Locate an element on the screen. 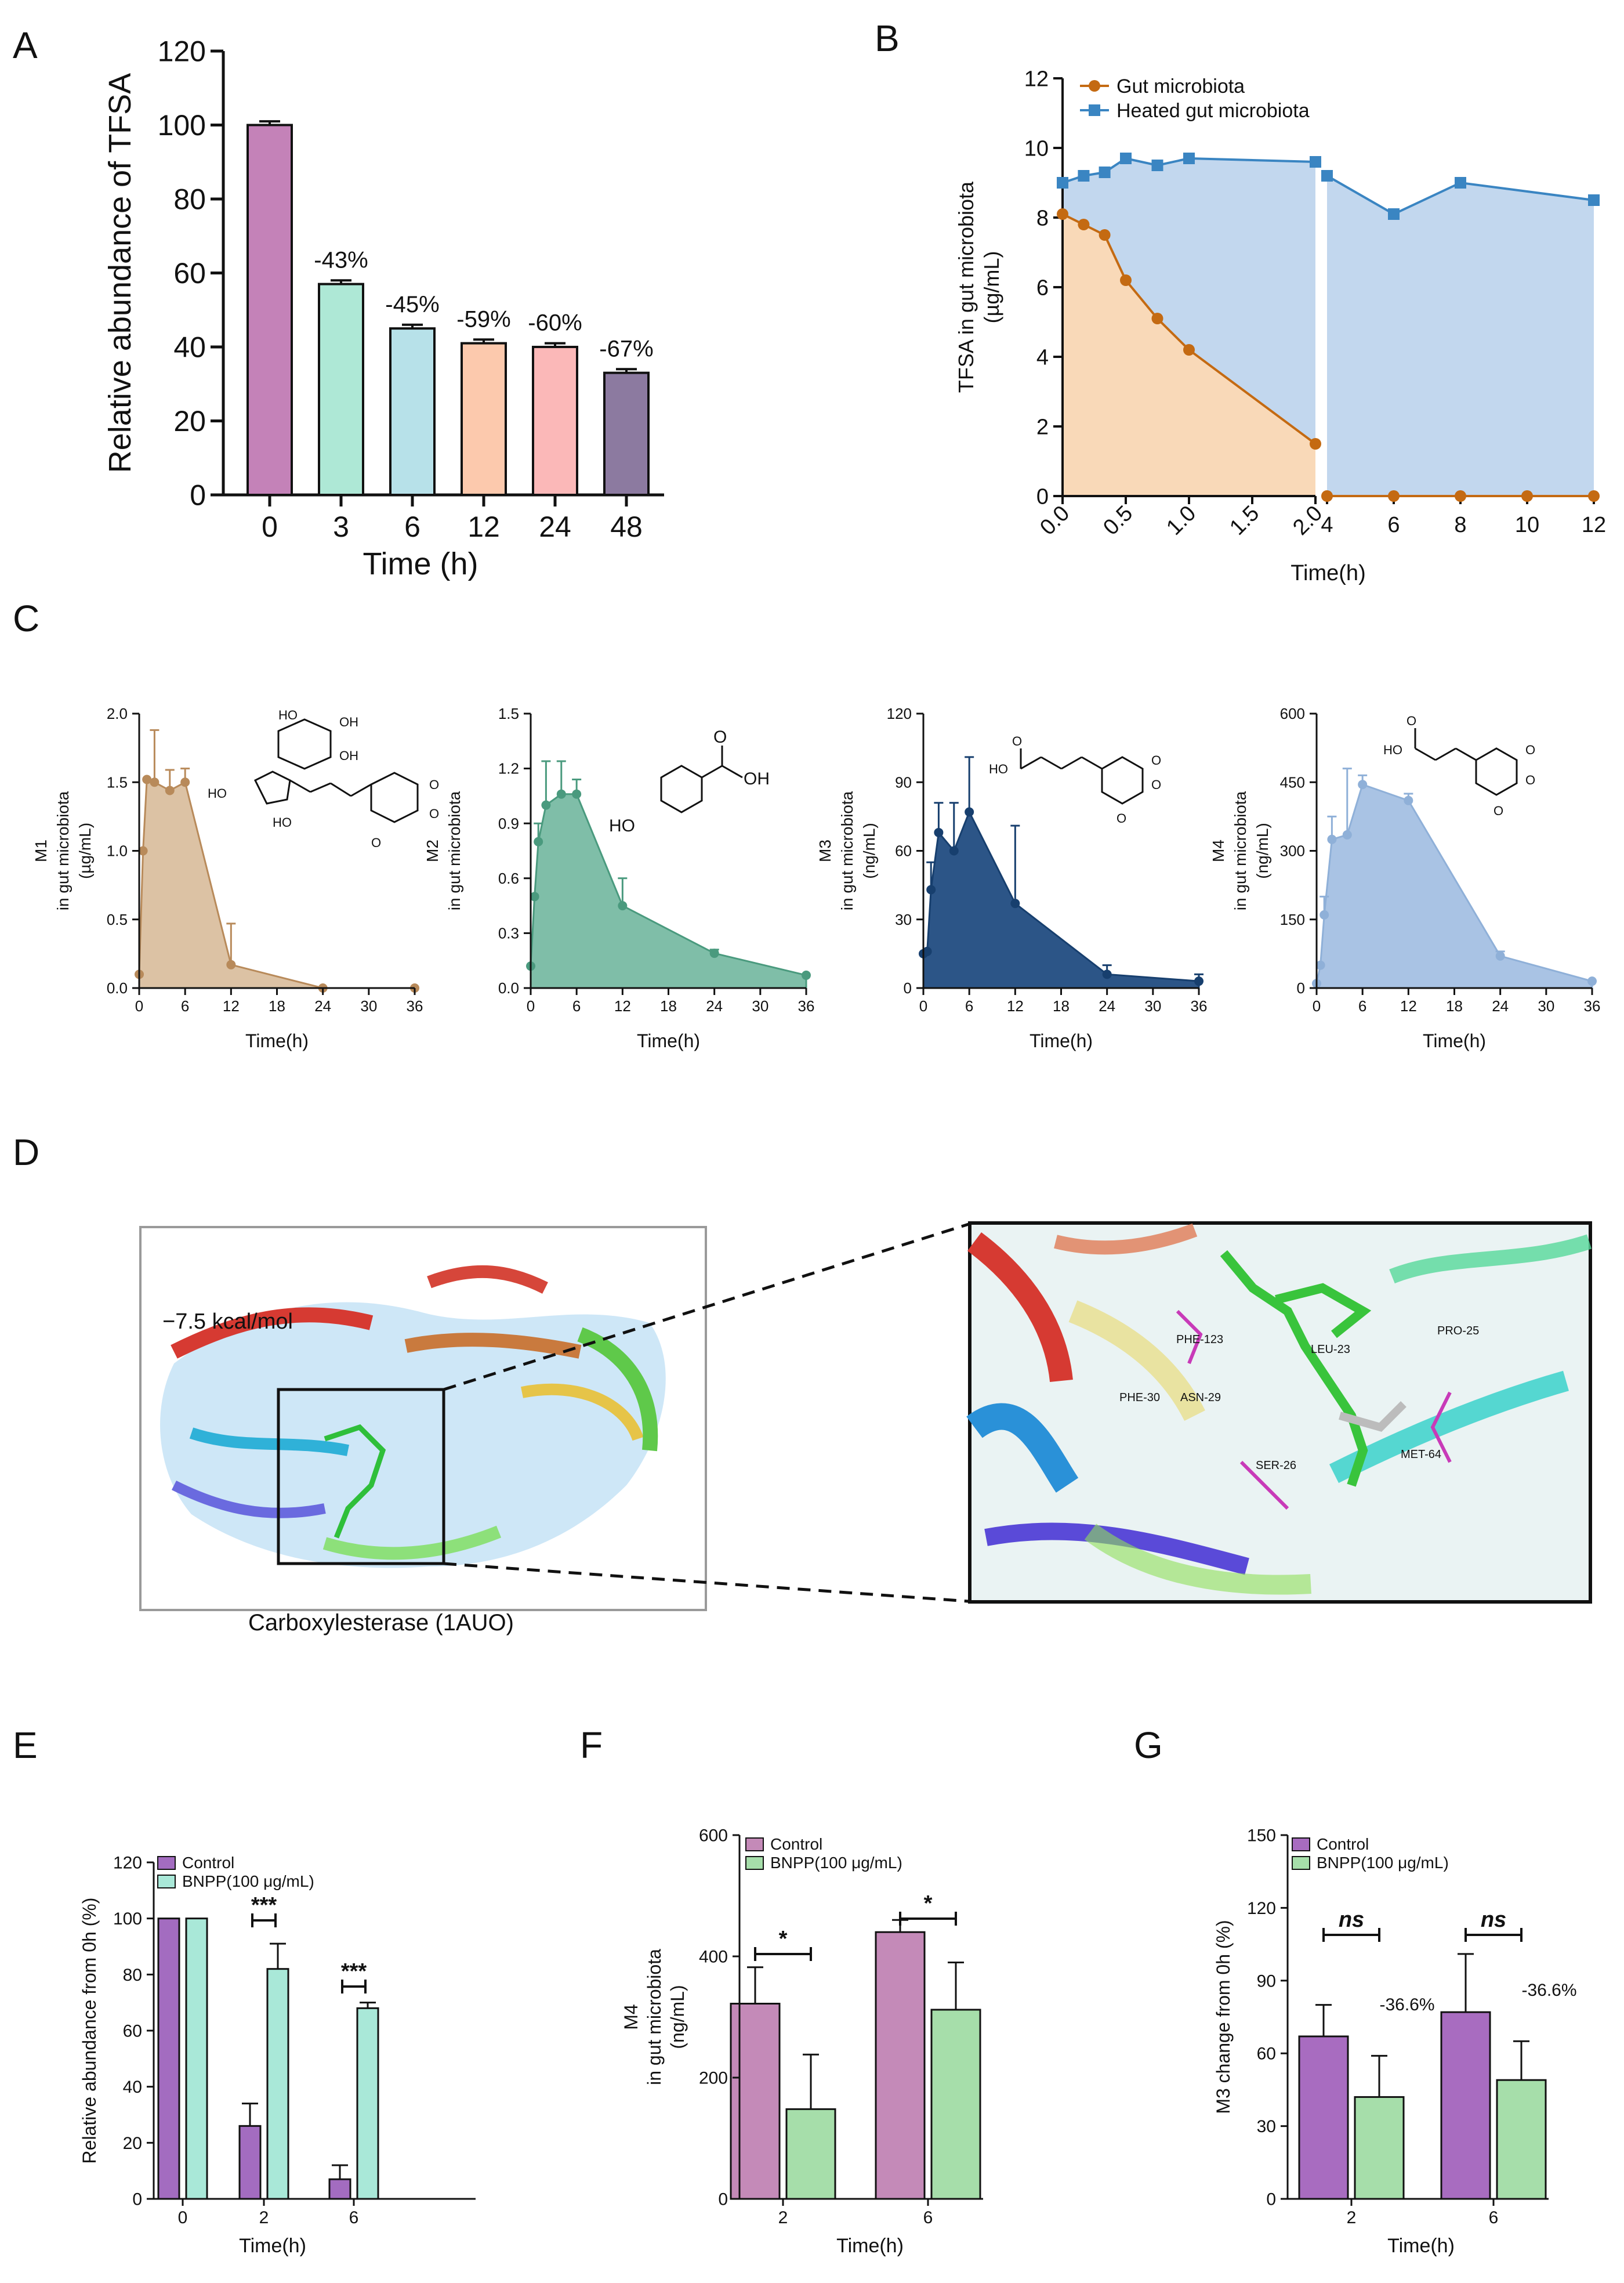 The image size is (1624, 2283). x-tick-label: 1.0 is located at coordinates (1181, 520).